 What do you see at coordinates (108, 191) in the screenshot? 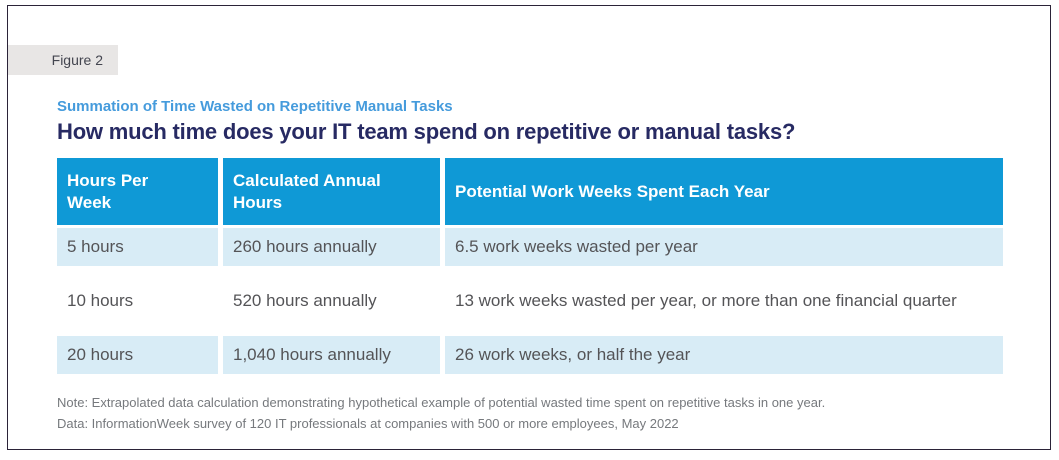
I see `column-header-label: Hours Per Week` at bounding box center [108, 191].